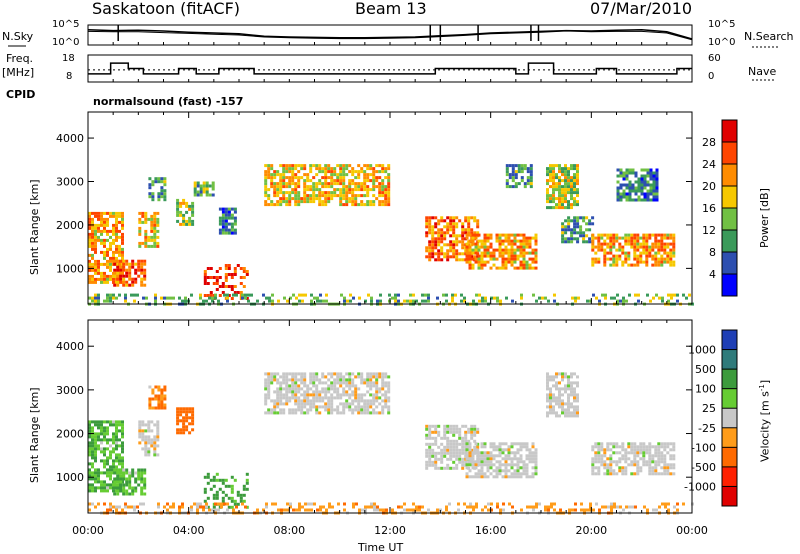 The height and width of the screenshot is (554, 800). Describe the element at coordinates (709, 164) in the screenshot. I see `power-cbar-label-5: 24` at that location.